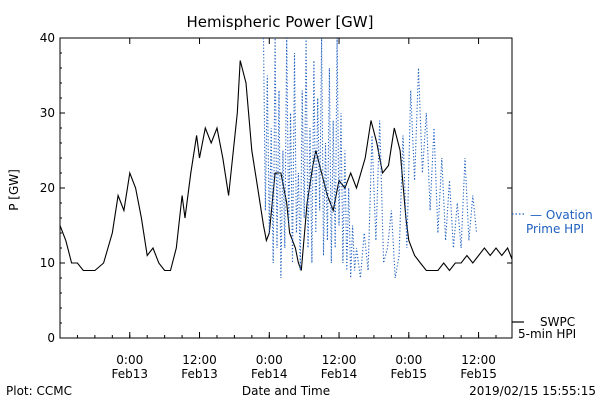 The width and height of the screenshot is (600, 400). Describe the element at coordinates (547, 334) in the screenshot. I see `legend-swpc-name-line2: 5-min HPI` at that location.